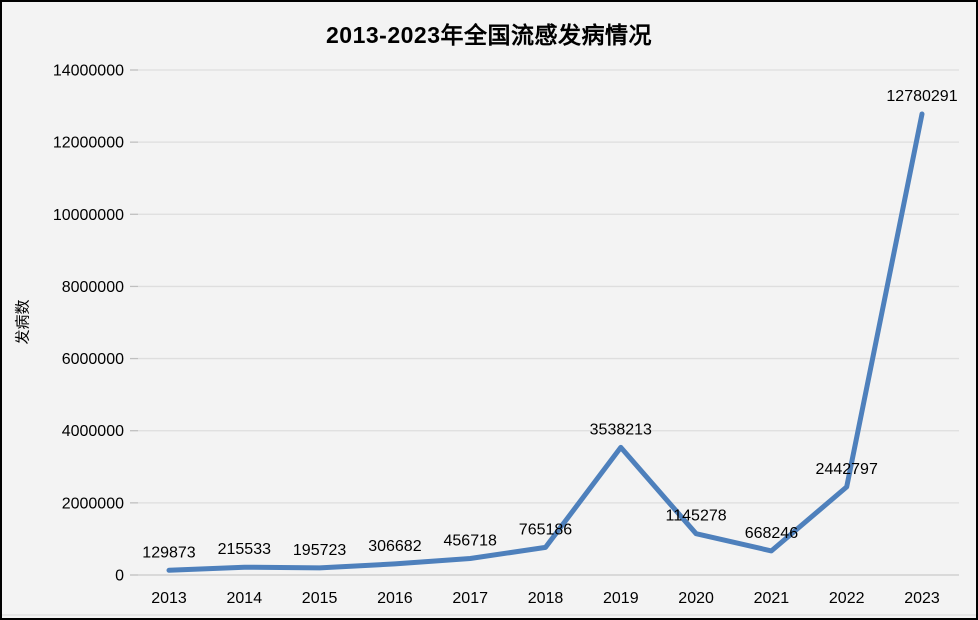 The height and width of the screenshot is (620, 978). I want to click on x-tick-label: 2016, so click(395, 598).